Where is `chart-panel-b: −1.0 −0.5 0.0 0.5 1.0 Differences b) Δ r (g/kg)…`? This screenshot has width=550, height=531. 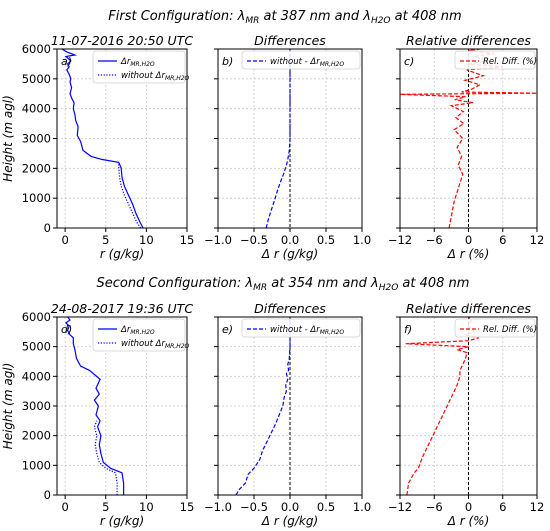
chart-panel-b: −1.0 −0.5 0.0 0.5 1.0 Differences b) Δ r (g/kg)… is located at coordinates (287, 147).